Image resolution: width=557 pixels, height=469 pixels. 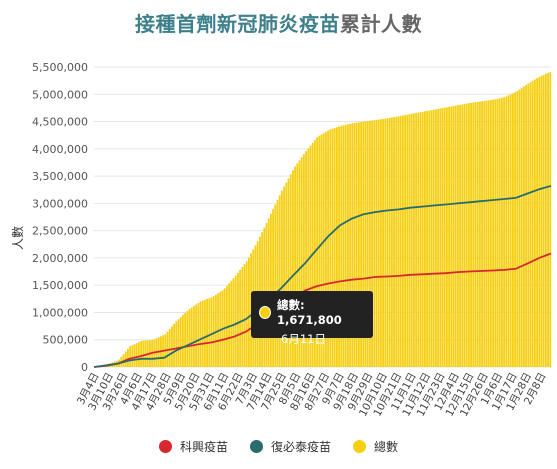 What do you see at coordinates (237, 24) in the screenshot?
I see `chart-title-highlight: 接種首劑新冠肺炎疫苗` at bounding box center [237, 24].